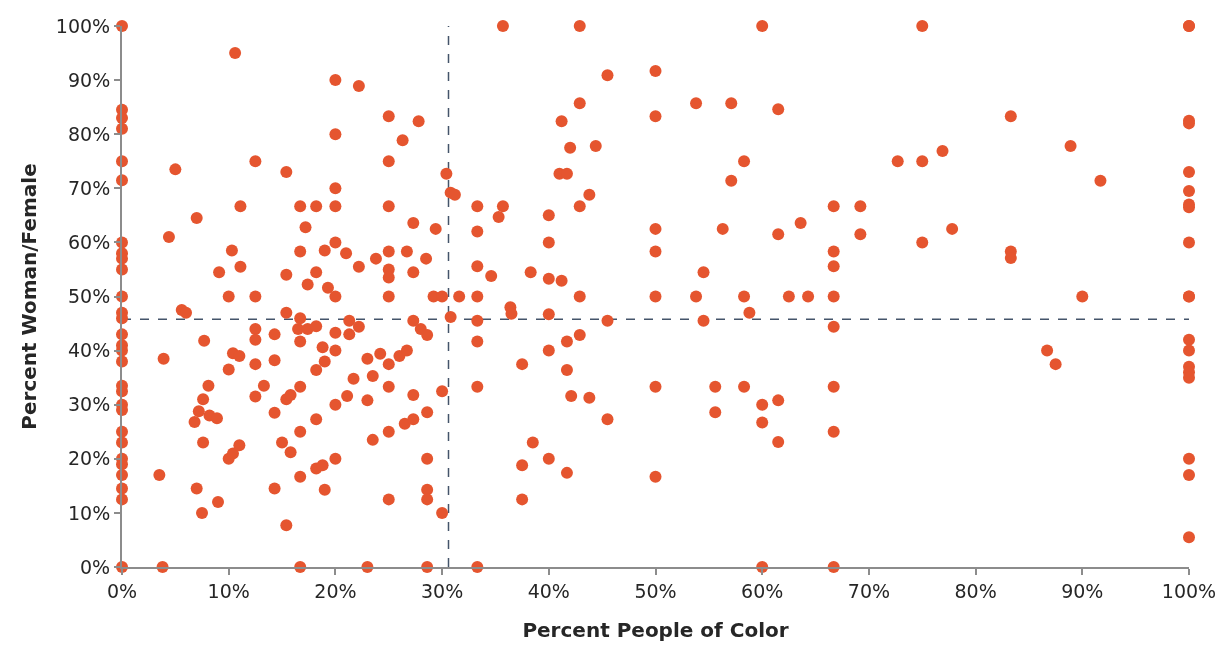 This screenshot has width=1228, height=653. What do you see at coordinates (89, 242) in the screenshot?
I see `y-tick-label: 60%` at bounding box center [89, 242].